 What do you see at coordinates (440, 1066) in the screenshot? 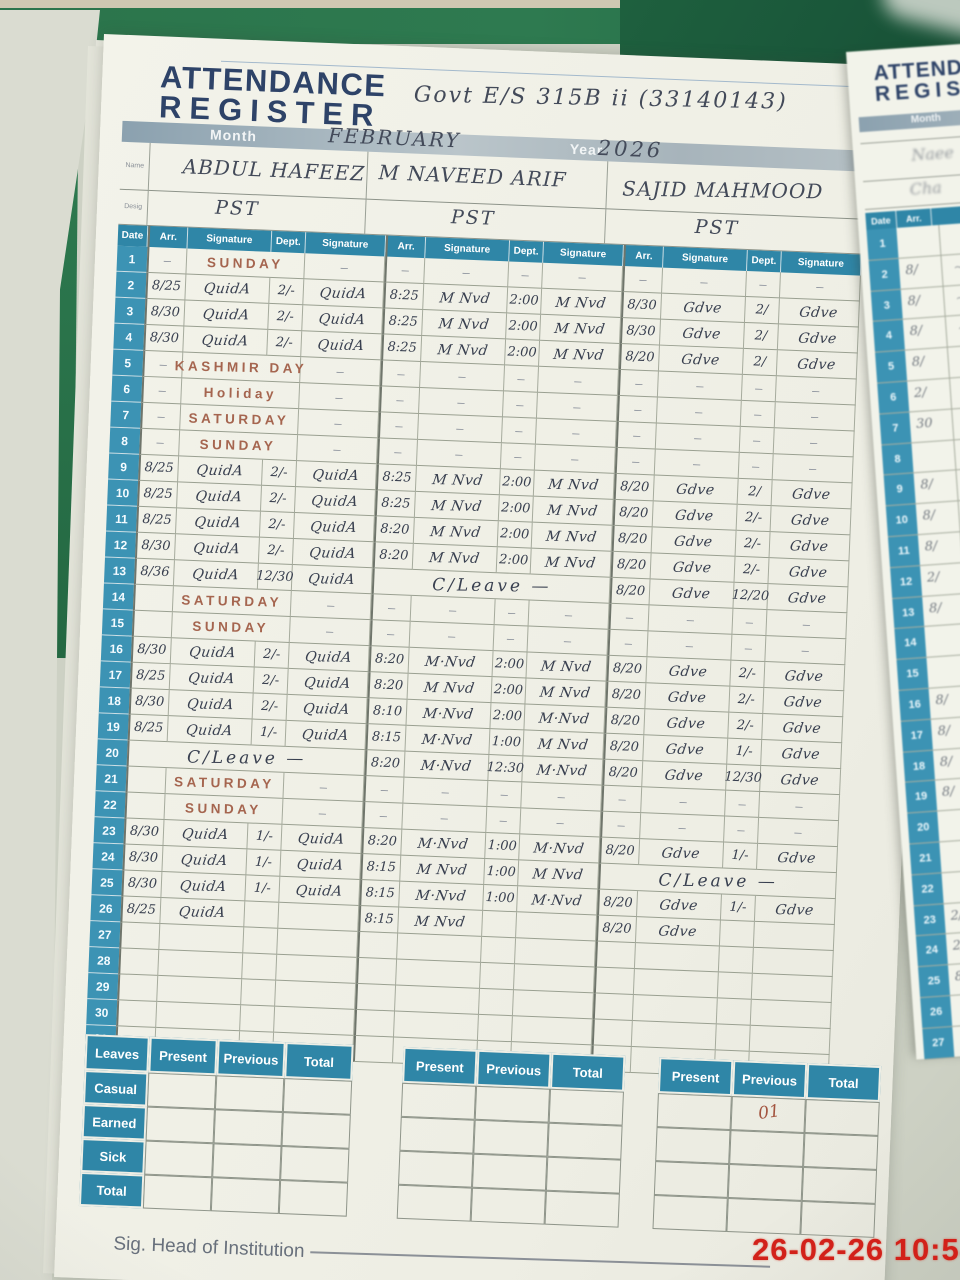
I see `summary-col-header: Present` at bounding box center [440, 1066].